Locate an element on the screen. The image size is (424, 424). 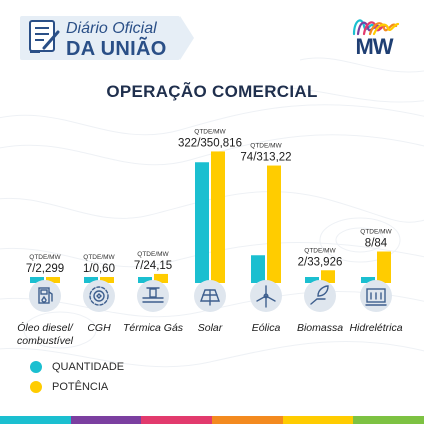
bottom-color-stripe is located at coordinates (212, 420).